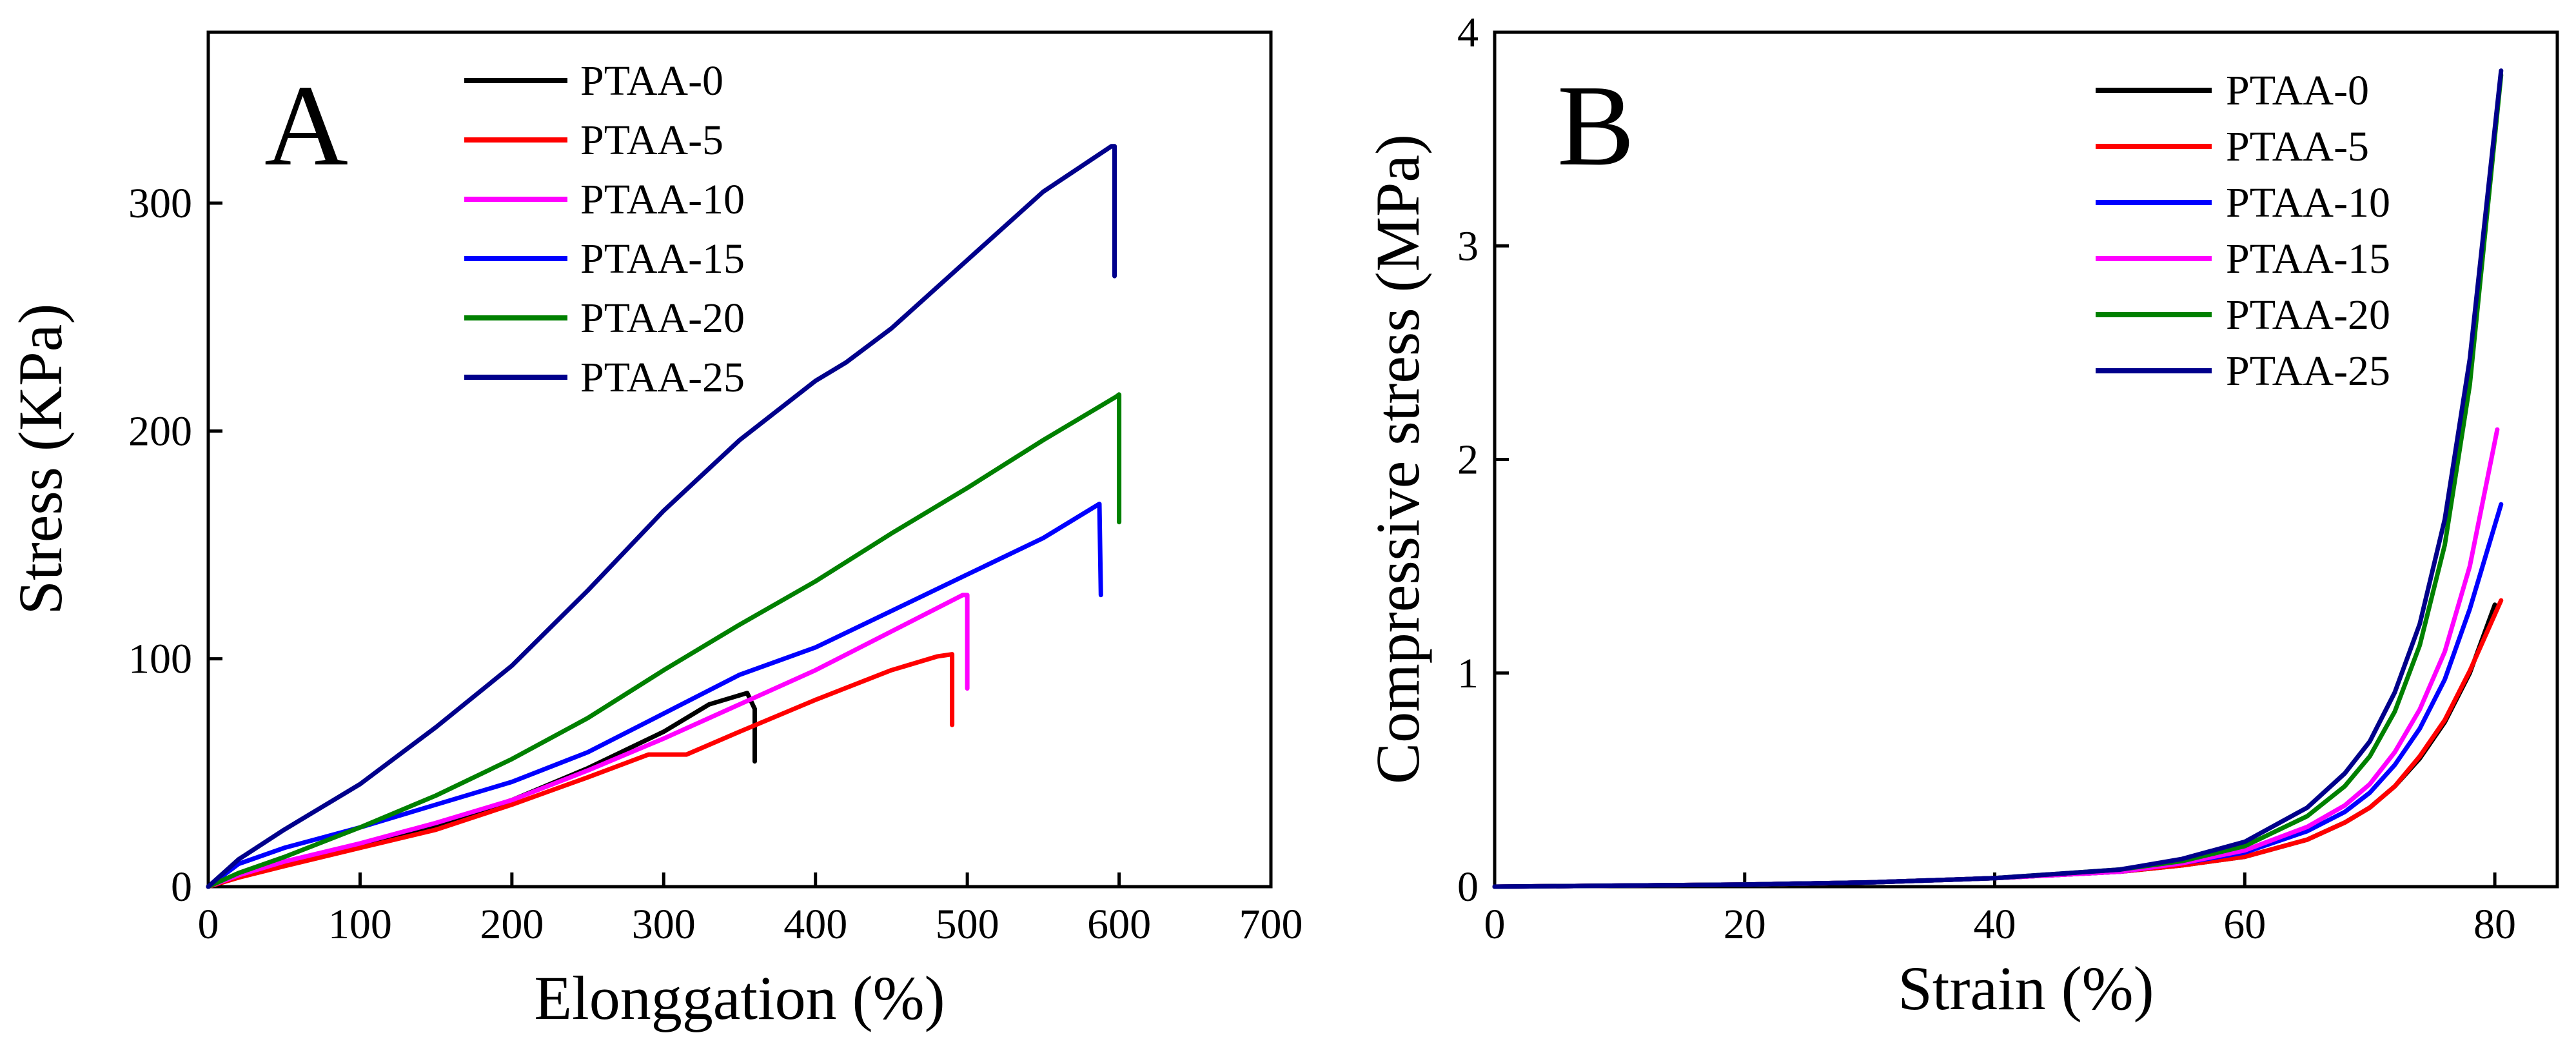  Describe the element at coordinates (1995, 925) in the screenshot. I see `x-tick-label: 40` at that location.